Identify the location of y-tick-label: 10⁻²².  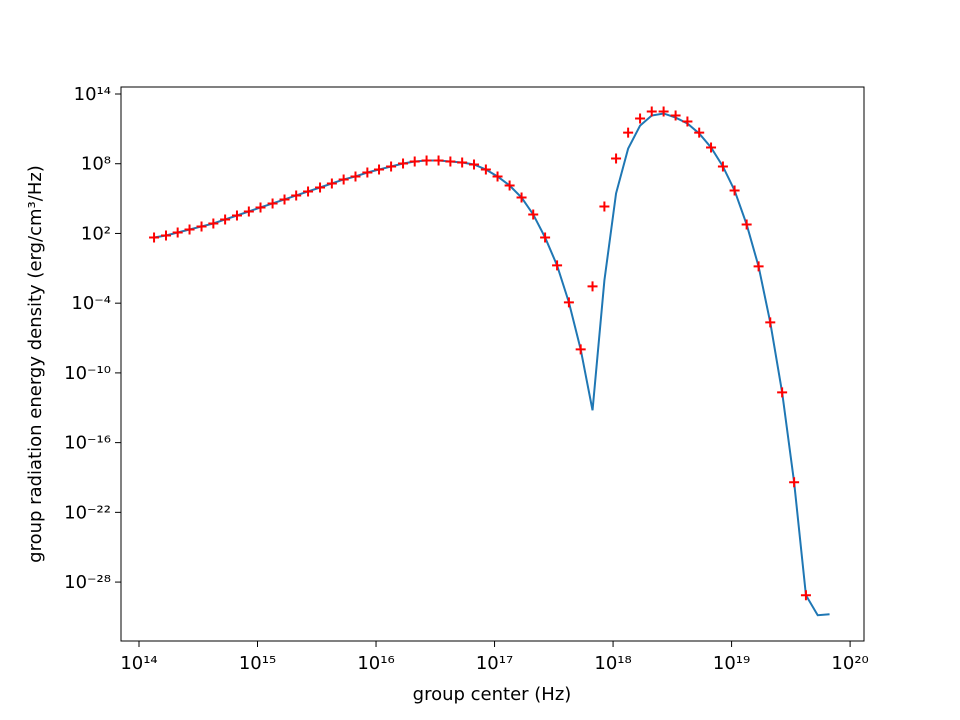
(87, 512).